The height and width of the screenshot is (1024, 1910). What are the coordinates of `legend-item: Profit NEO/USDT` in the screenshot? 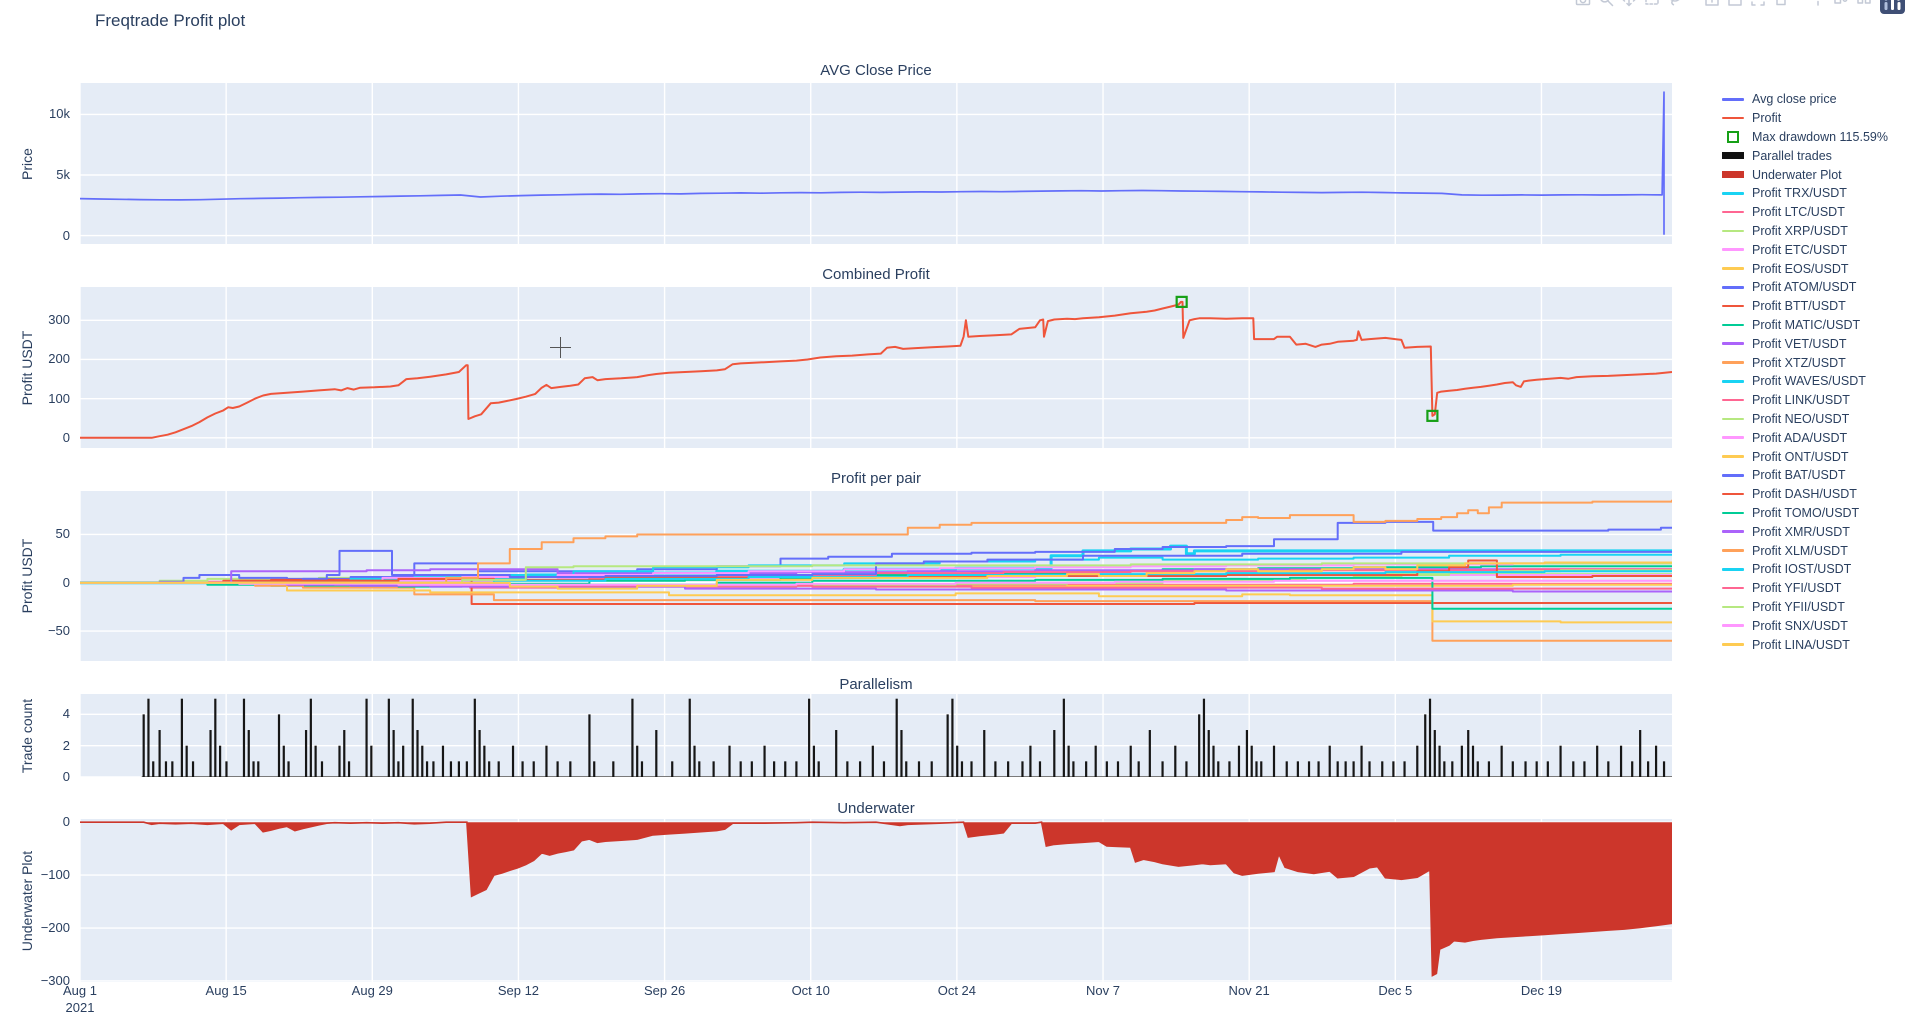 It's located at (1816, 419).